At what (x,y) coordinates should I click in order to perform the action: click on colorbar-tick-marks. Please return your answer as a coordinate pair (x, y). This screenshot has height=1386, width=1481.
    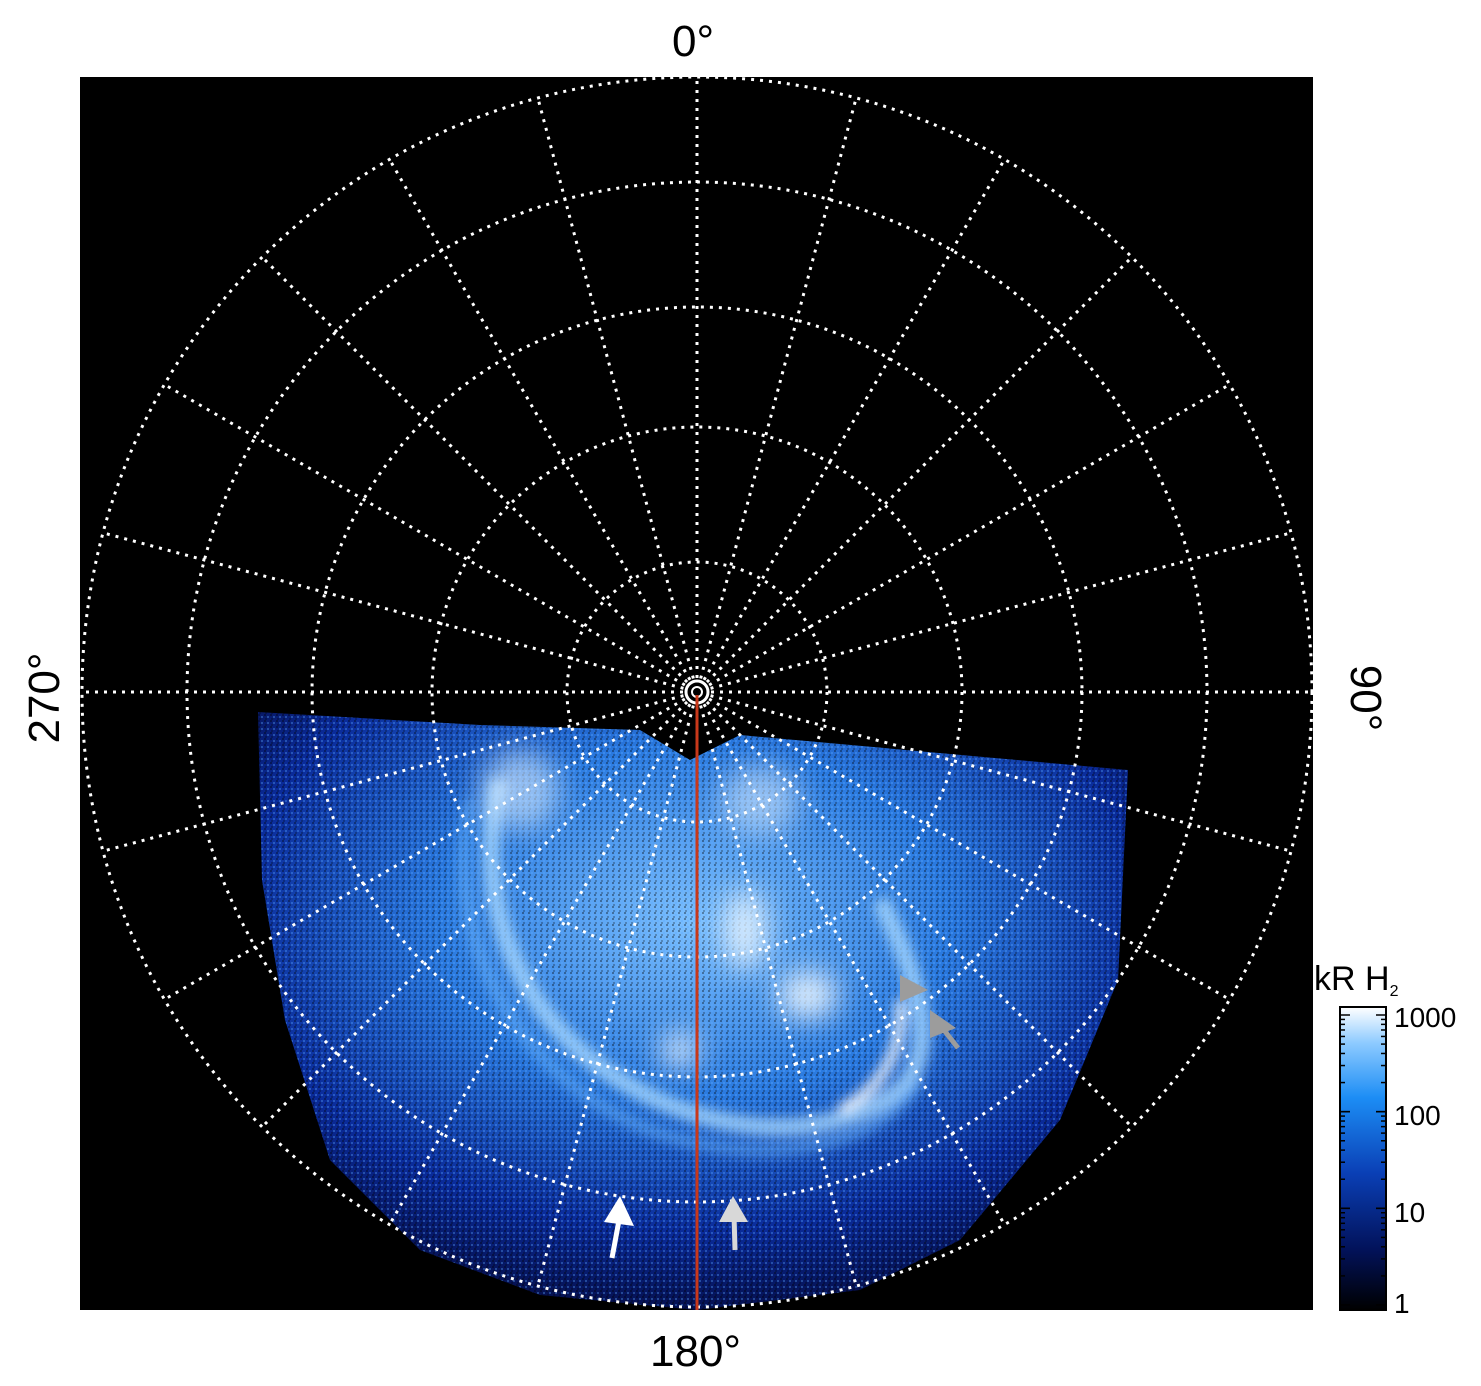
    Looking at the image, I should click on (1363, 1160).